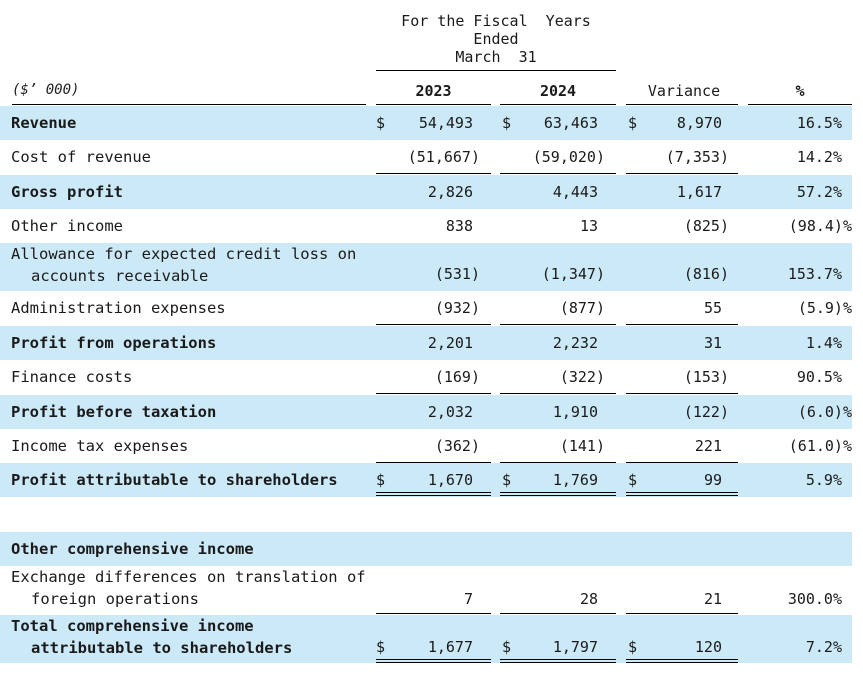 The height and width of the screenshot is (681, 863). What do you see at coordinates (450, 192) in the screenshot?
I see `value-2023: 2,826` at bounding box center [450, 192].